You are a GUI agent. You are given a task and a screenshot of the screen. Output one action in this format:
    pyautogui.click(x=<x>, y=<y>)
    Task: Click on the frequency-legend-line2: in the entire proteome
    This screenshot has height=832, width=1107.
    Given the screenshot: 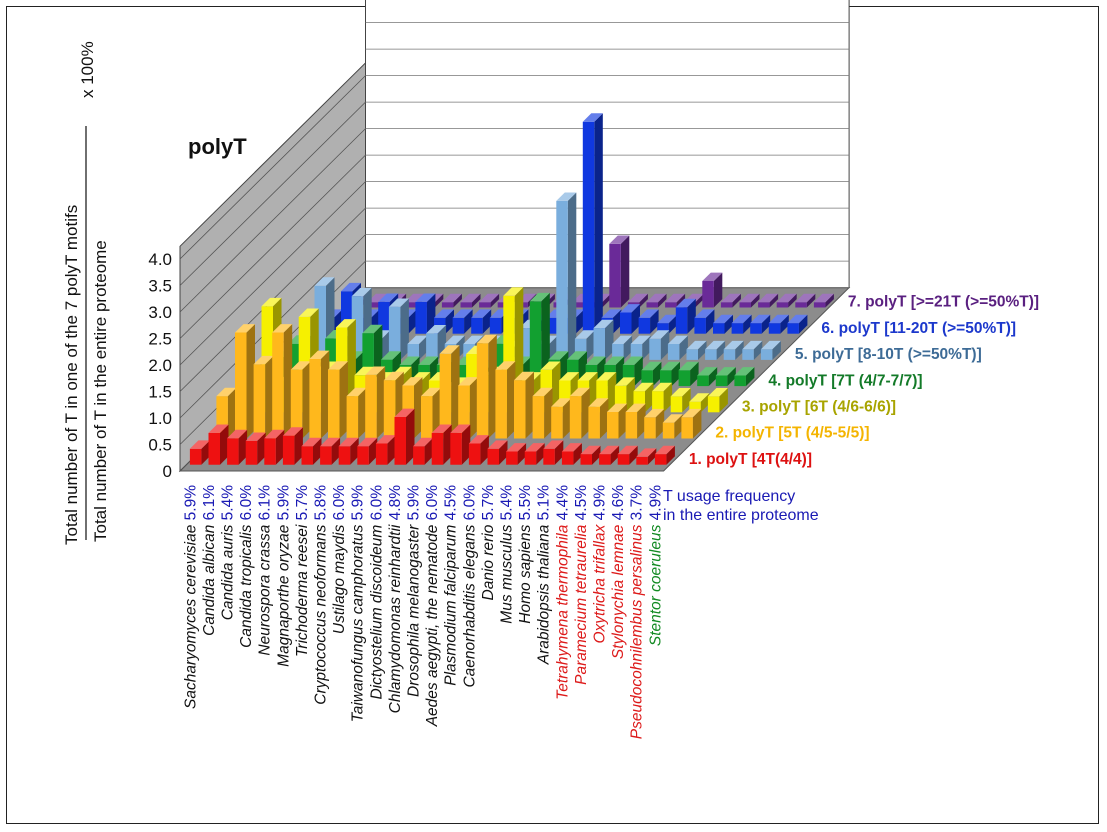 What is the action you would take?
    pyautogui.click(x=741, y=515)
    